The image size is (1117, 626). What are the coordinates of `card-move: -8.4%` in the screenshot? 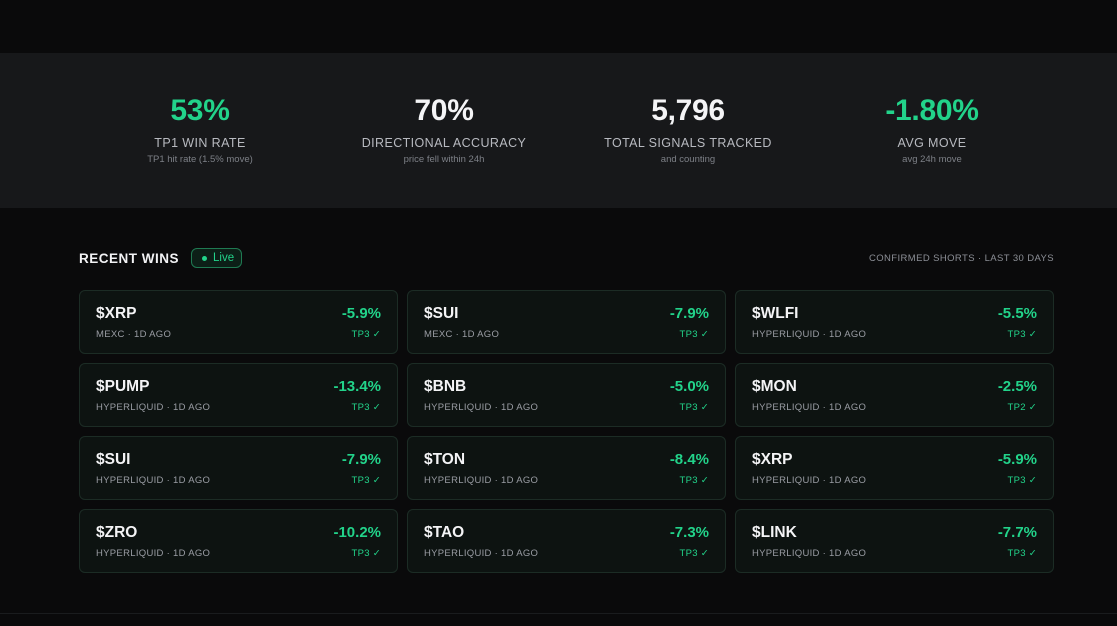 It's located at (689, 459).